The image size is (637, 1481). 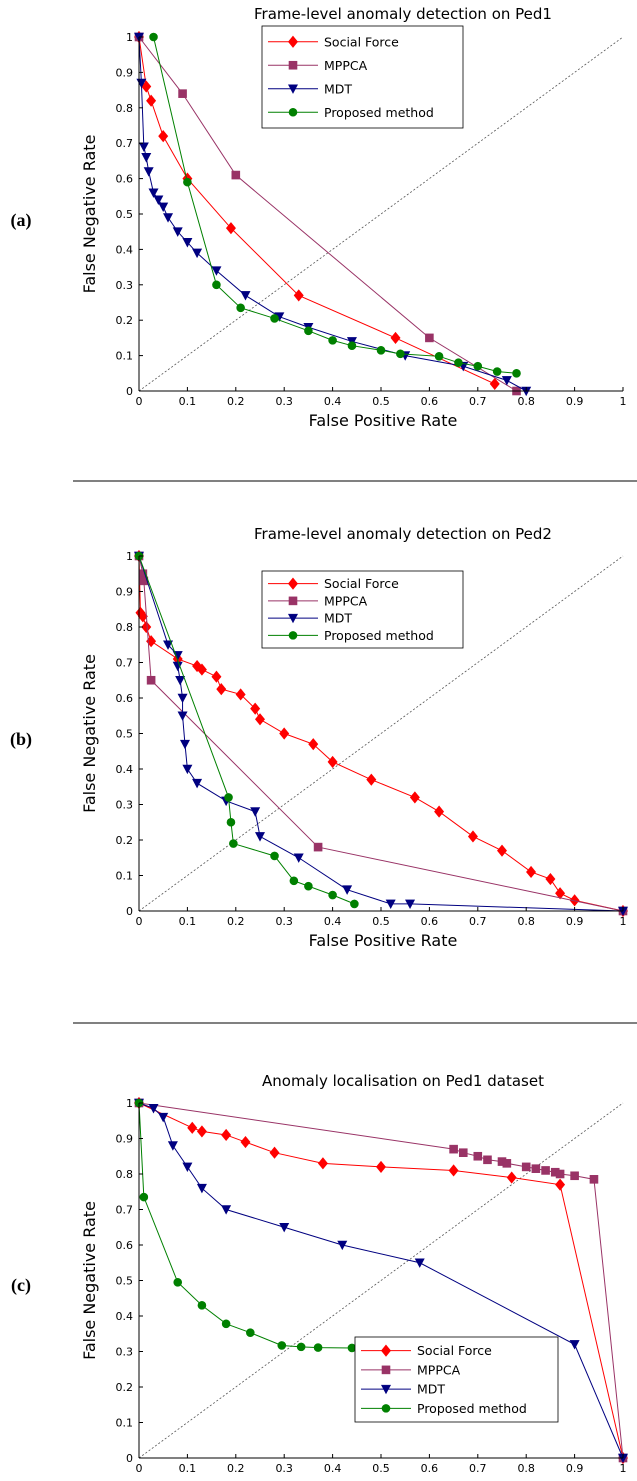 I want to click on x-tick-label: 0.9, so click(x=575, y=401).